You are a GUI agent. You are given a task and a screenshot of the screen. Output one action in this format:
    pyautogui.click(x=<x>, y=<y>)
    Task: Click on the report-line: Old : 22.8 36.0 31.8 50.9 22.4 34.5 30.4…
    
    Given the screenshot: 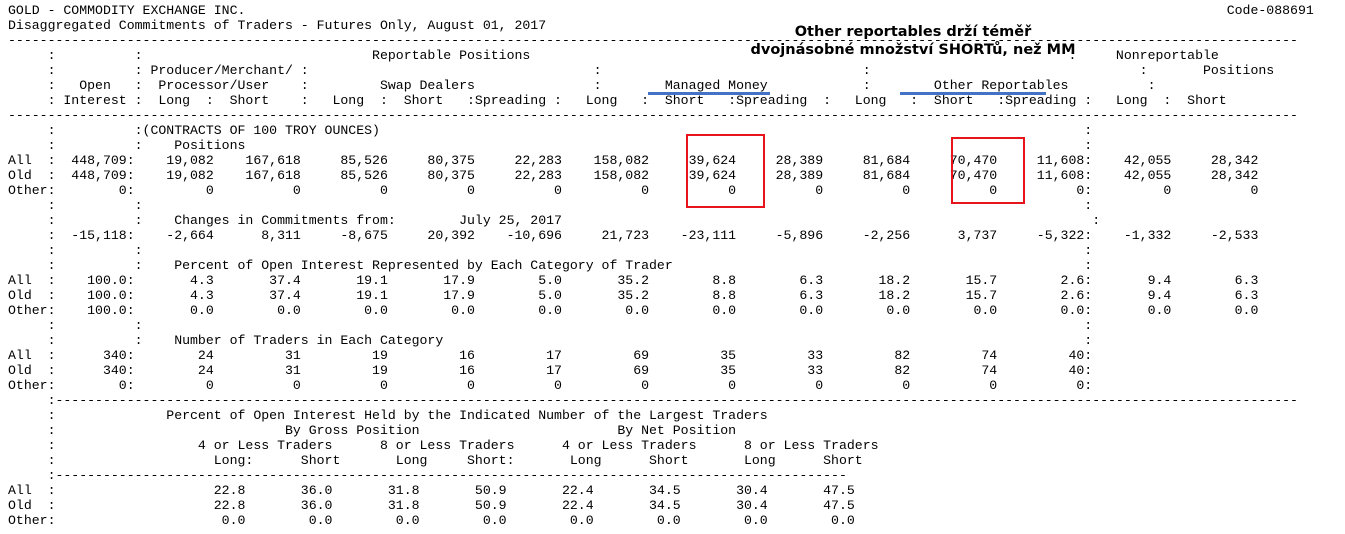 What is the action you would take?
    pyautogui.click(x=431, y=505)
    